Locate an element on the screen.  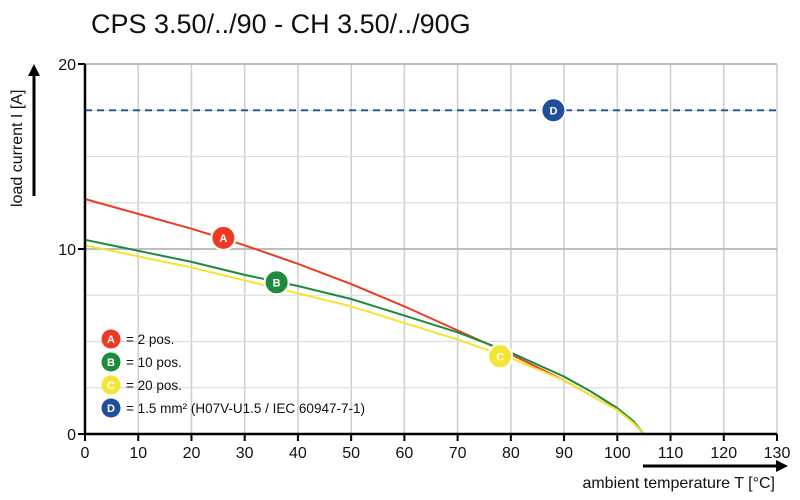
x-tick-label: 70 is located at coordinates (458, 453).